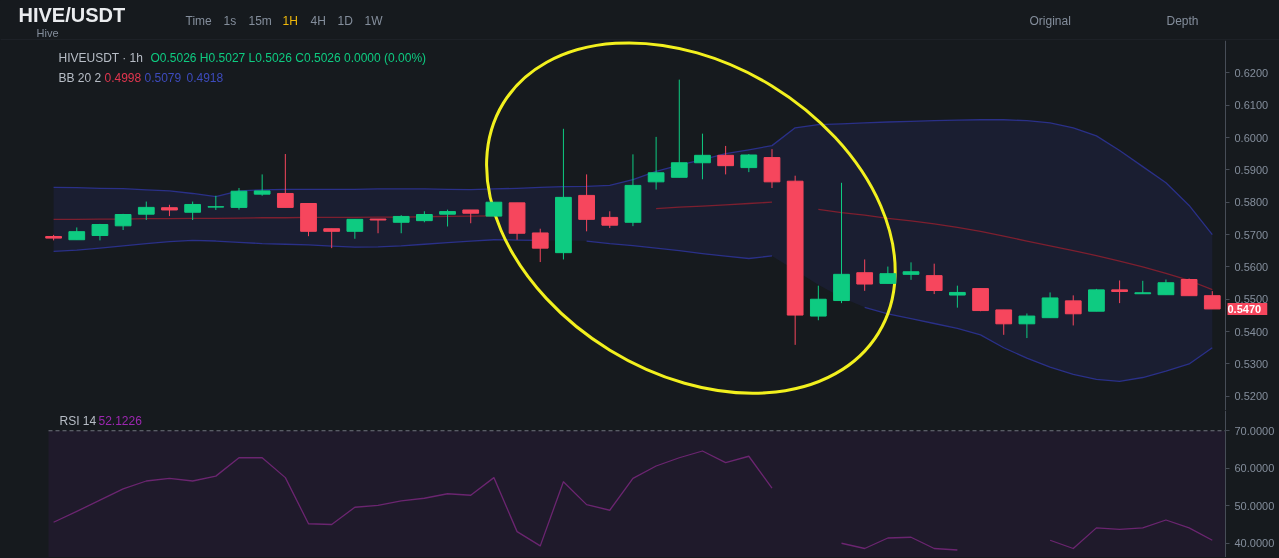  Describe the element at coordinates (1251, 266) in the screenshot. I see `y-tick-label: 0.5600` at that location.